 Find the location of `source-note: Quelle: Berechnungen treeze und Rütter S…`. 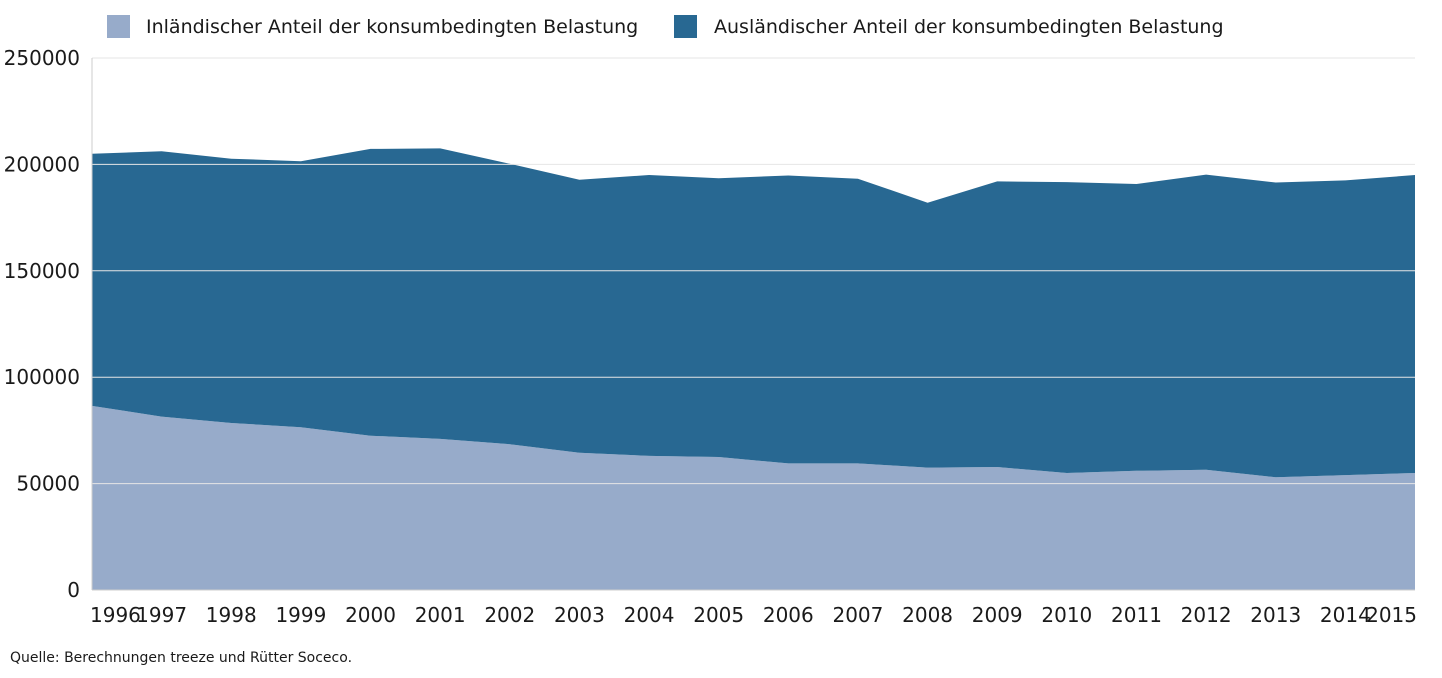

source-note: Quelle: Berechnungen treeze und Rütter S… is located at coordinates (181, 658).